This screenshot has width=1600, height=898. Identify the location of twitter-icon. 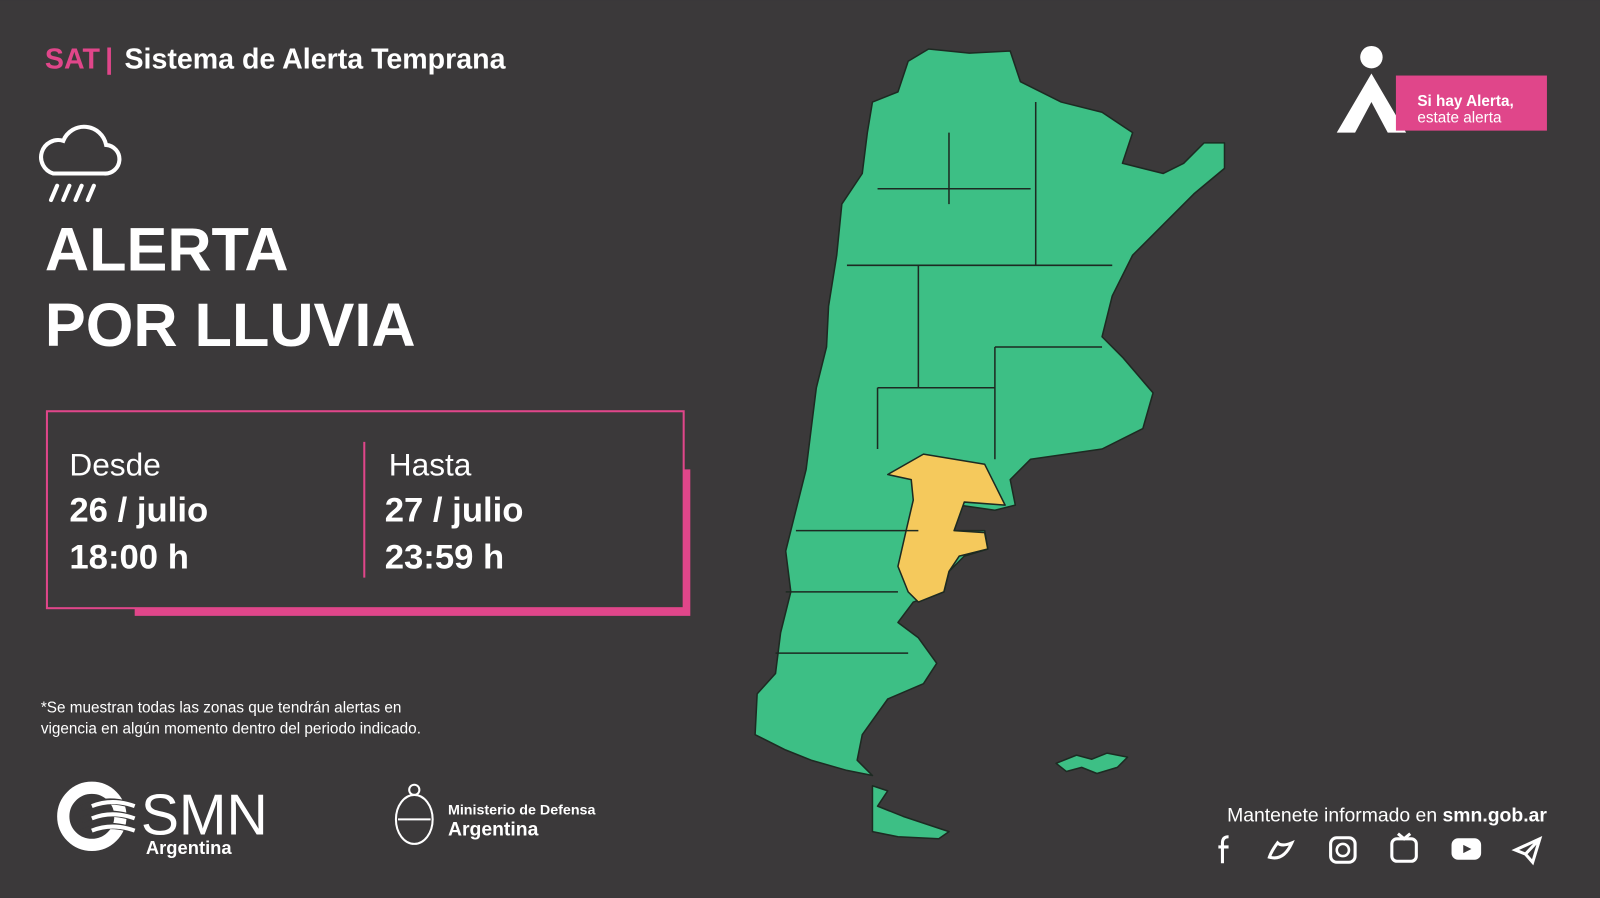
(1281, 850).